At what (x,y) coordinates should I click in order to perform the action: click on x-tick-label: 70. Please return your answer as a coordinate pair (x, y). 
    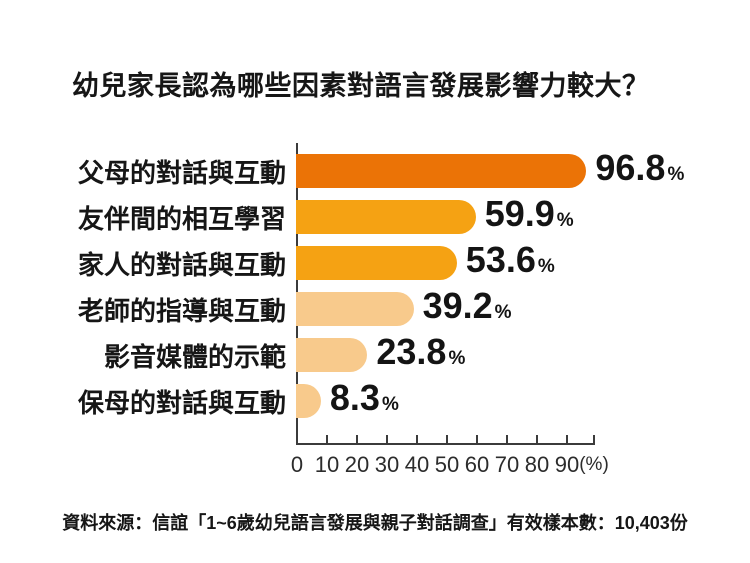
    Looking at the image, I should click on (507, 464).